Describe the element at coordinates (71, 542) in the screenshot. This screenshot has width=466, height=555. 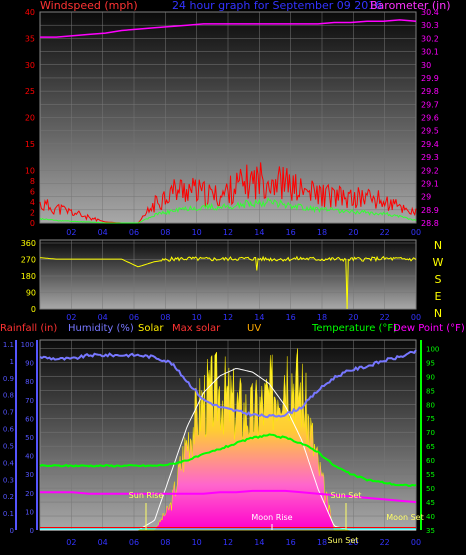
I see `x-tick-label: 02` at that location.